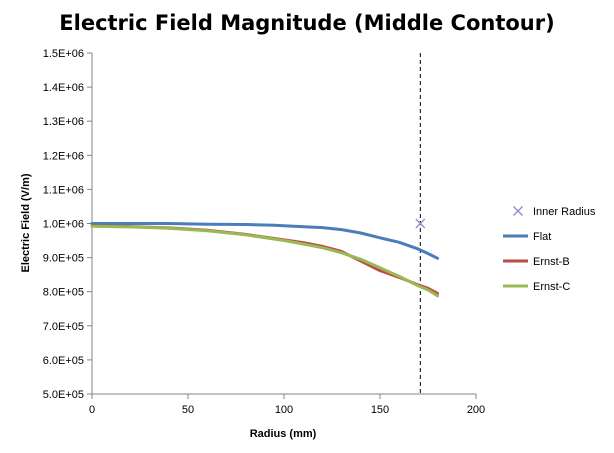 The image size is (614, 453). I want to click on x-tick-label: 200, so click(476, 410).